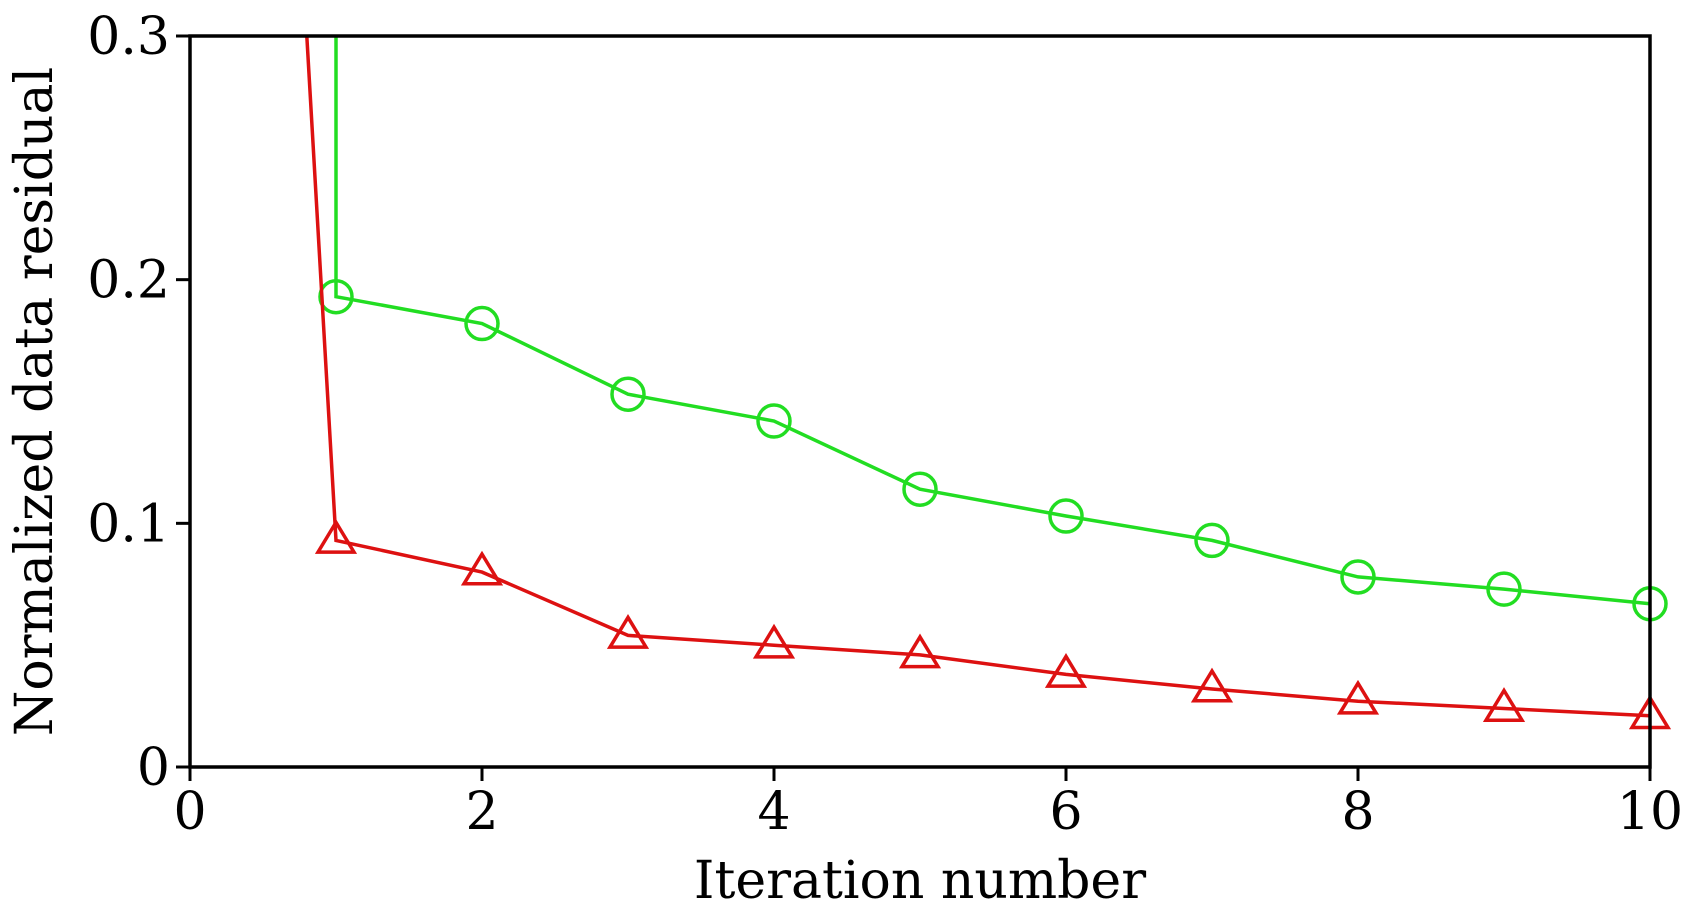  Describe the element at coordinates (128, 281) in the screenshot. I see `y-tick-label: 0.2` at that location.